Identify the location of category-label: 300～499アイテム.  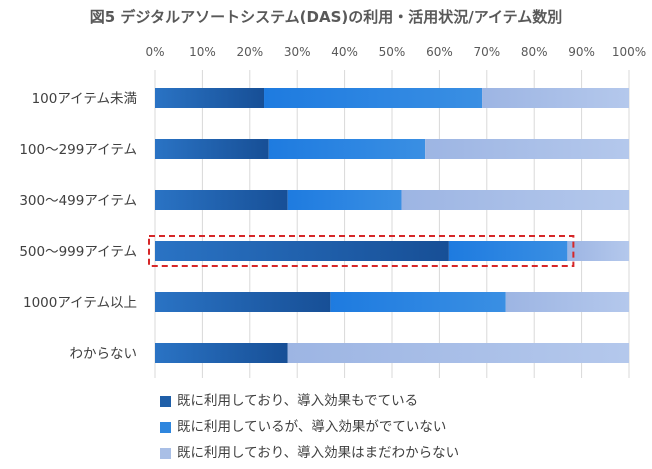
(78, 201).